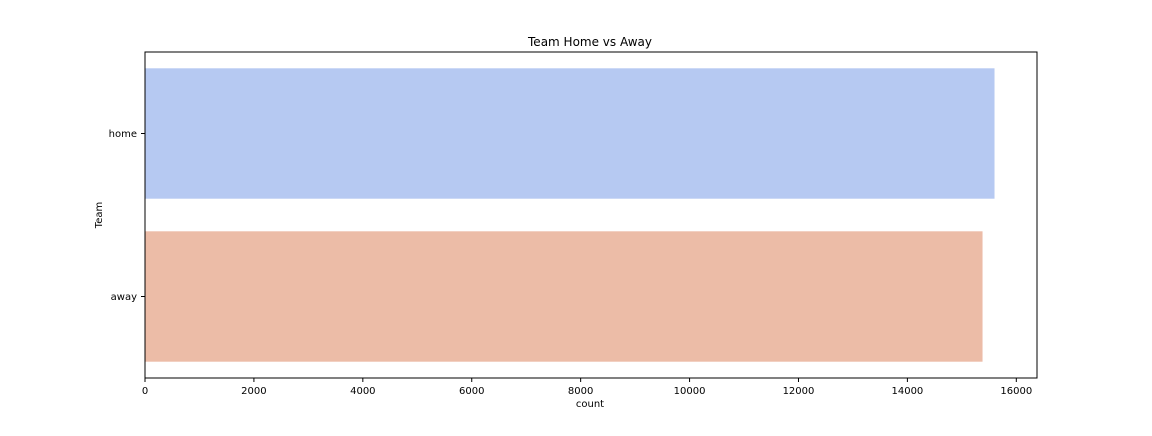  What do you see at coordinates (124, 297) in the screenshot?
I see `y-tick-label-away: away` at bounding box center [124, 297].